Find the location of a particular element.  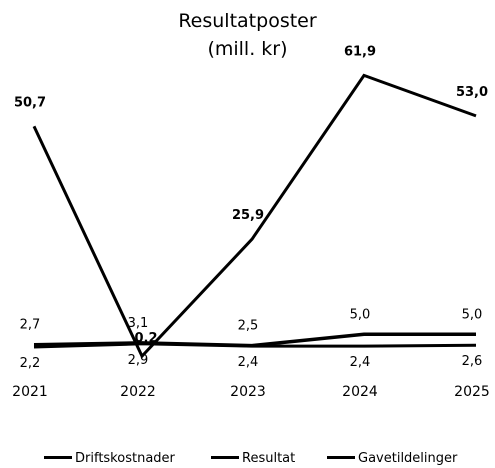

data-label-driftskostnader-2024: 61,9 is located at coordinates (360, 51).